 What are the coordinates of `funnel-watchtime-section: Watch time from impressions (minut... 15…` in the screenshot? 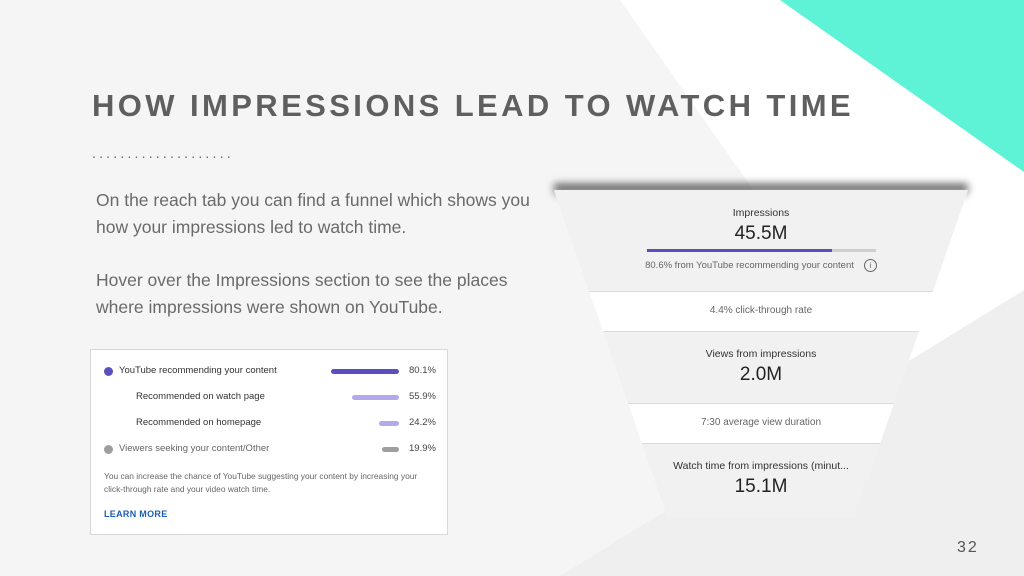 It's located at (761, 481).